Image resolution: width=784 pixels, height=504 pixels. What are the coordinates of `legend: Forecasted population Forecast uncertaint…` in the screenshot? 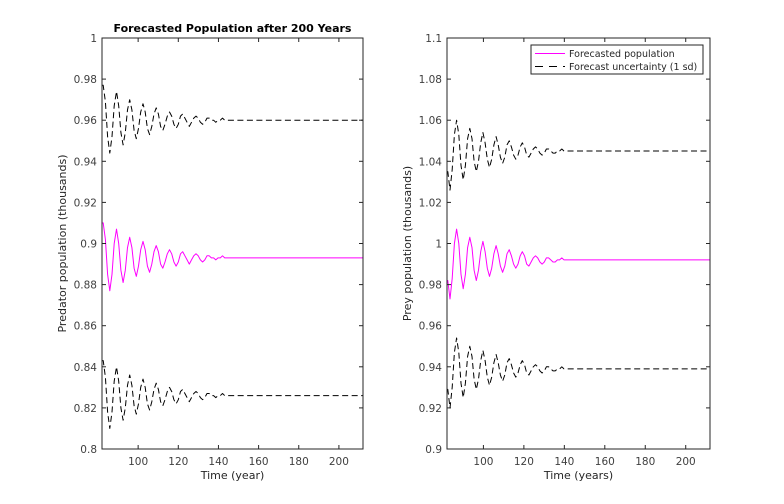 It's located at (617, 59).